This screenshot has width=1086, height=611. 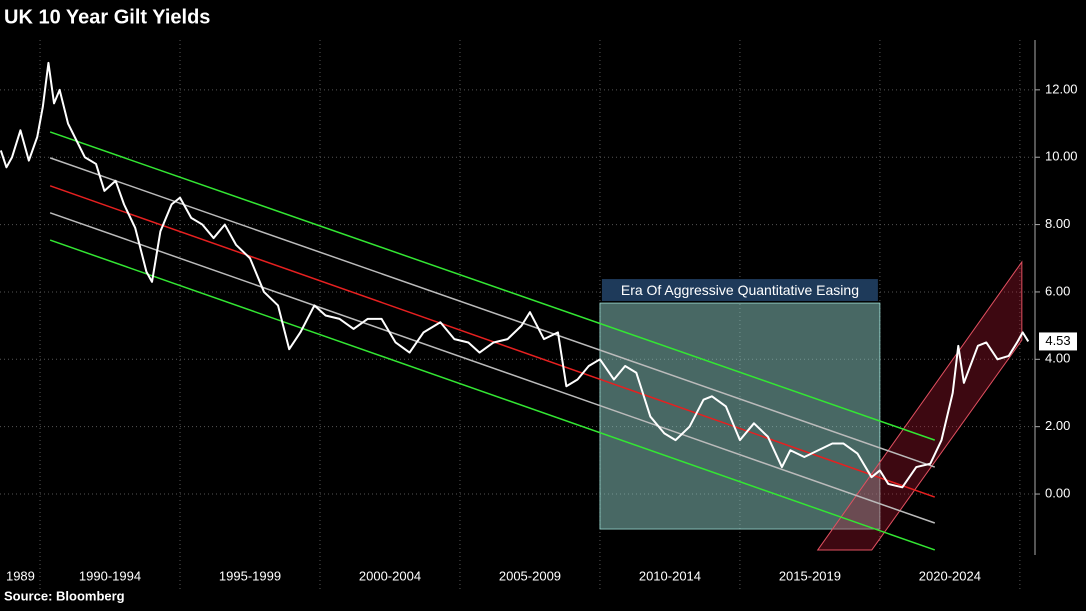 I want to click on x-tick-label: 2015-2019, so click(x=810, y=575).